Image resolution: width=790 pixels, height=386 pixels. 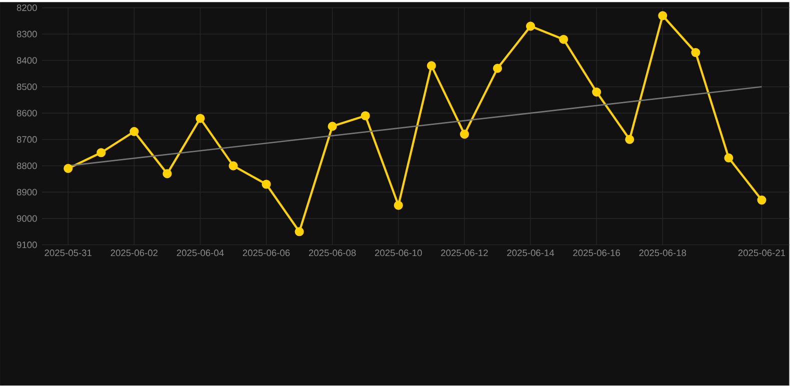 What do you see at coordinates (26, 60) in the screenshot?
I see `y-tick-label: 8400` at bounding box center [26, 60].